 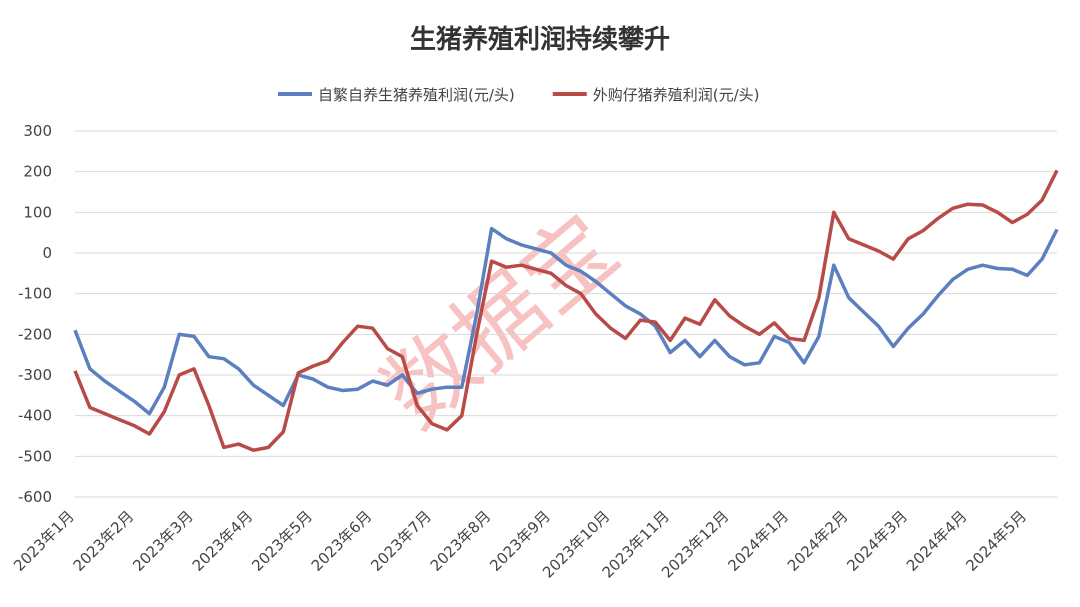 What do you see at coordinates (758, 541) in the screenshot?
I see `x-tick-label: 2024年1月` at bounding box center [758, 541].